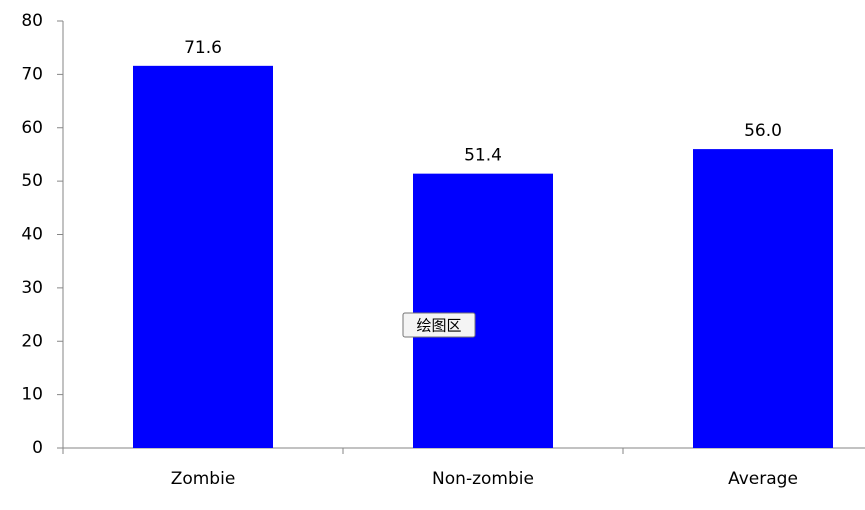  What do you see at coordinates (32, 288) in the screenshot?
I see `y-tick-label: 30` at bounding box center [32, 288].